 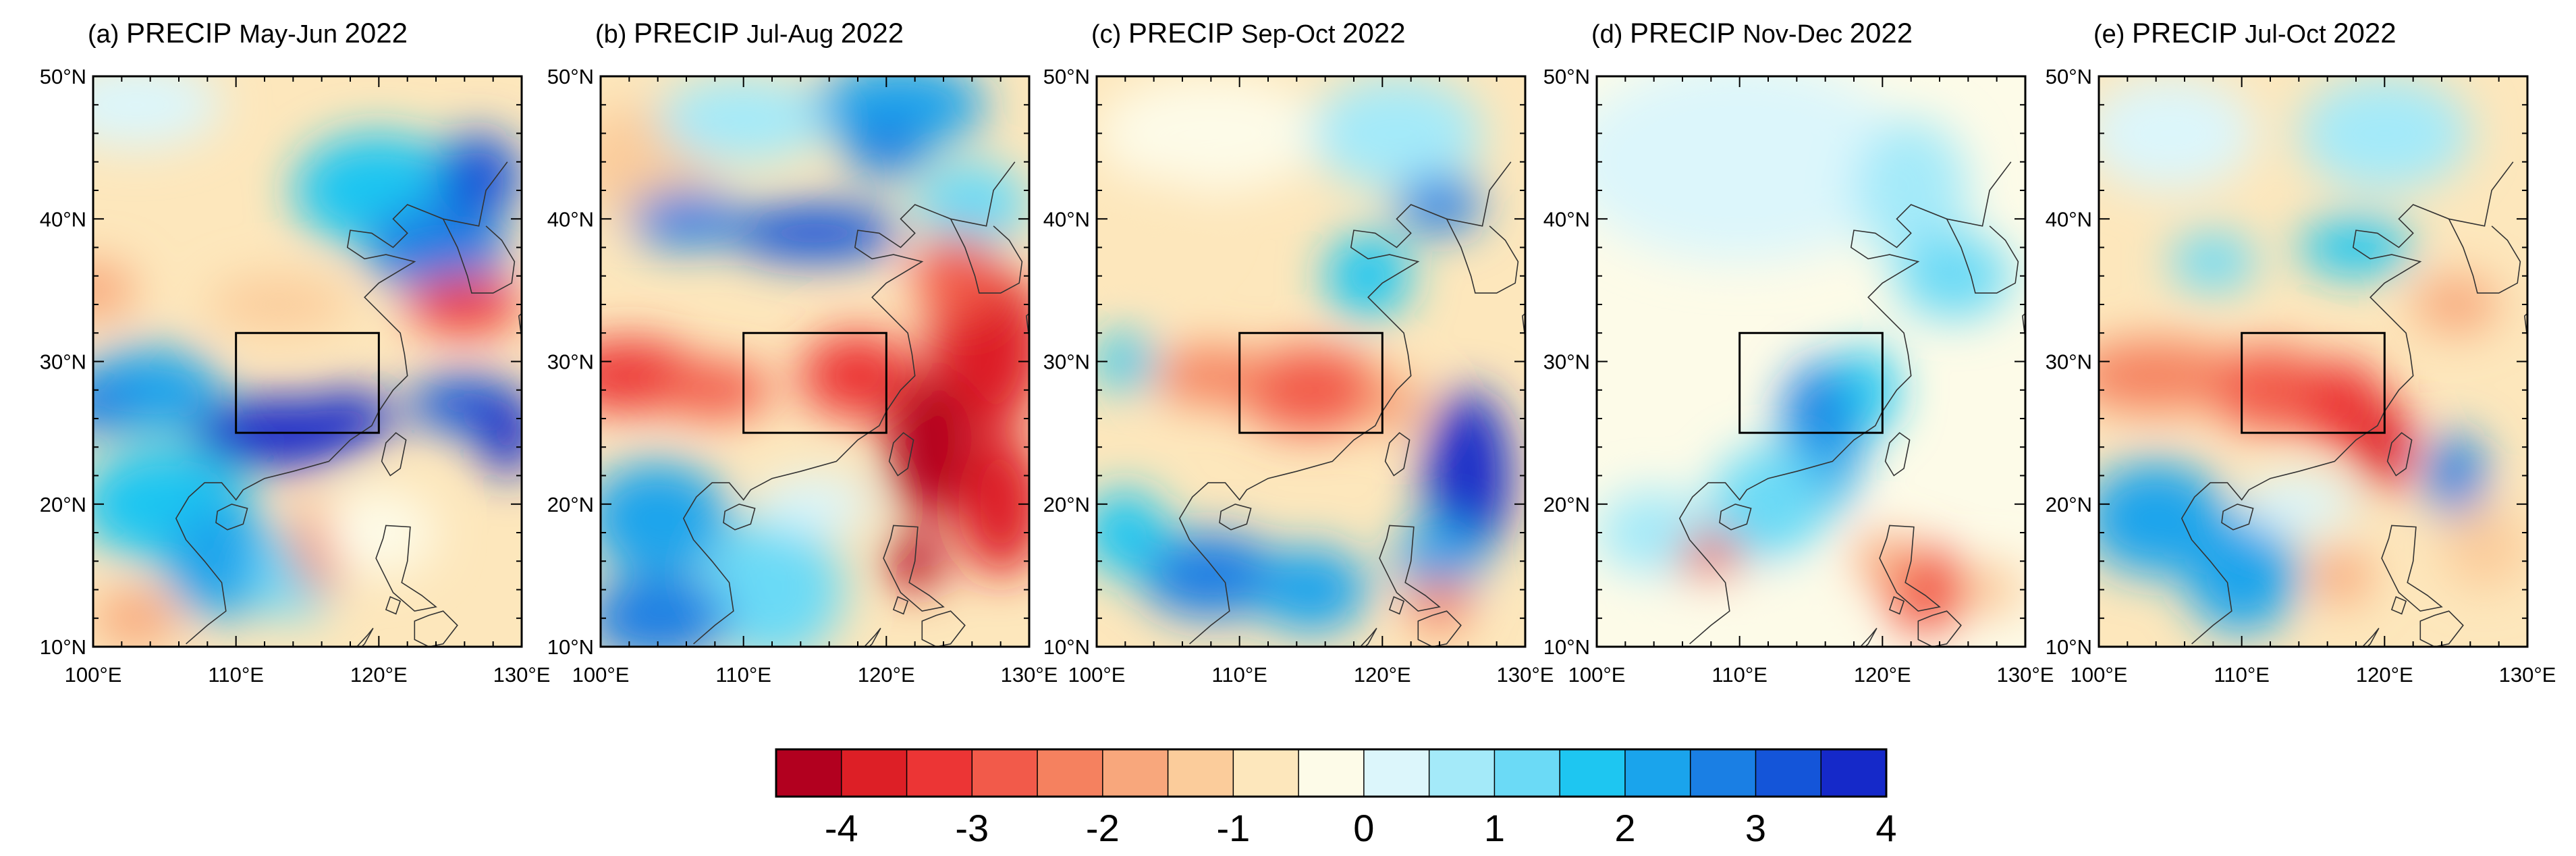 What do you see at coordinates (749, 33) in the screenshot?
I see `panel-title: (b) PRECIP Jul-Aug 2022` at bounding box center [749, 33].